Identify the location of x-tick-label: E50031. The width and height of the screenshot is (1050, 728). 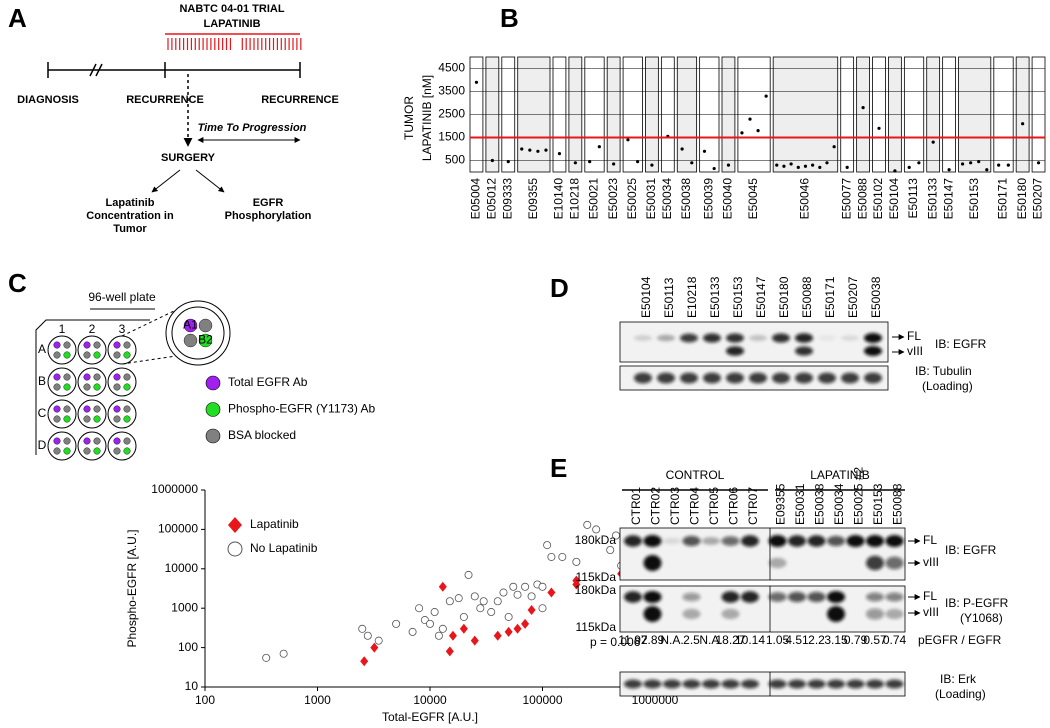
(651, 199).